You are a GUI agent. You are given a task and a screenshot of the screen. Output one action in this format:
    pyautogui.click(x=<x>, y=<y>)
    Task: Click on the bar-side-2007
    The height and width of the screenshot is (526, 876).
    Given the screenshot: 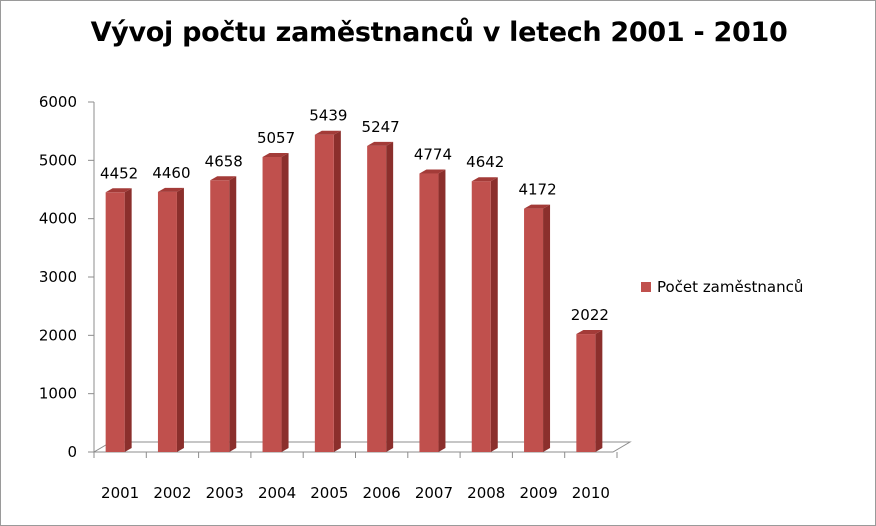 What is the action you would take?
    pyautogui.click(x=442, y=310)
    